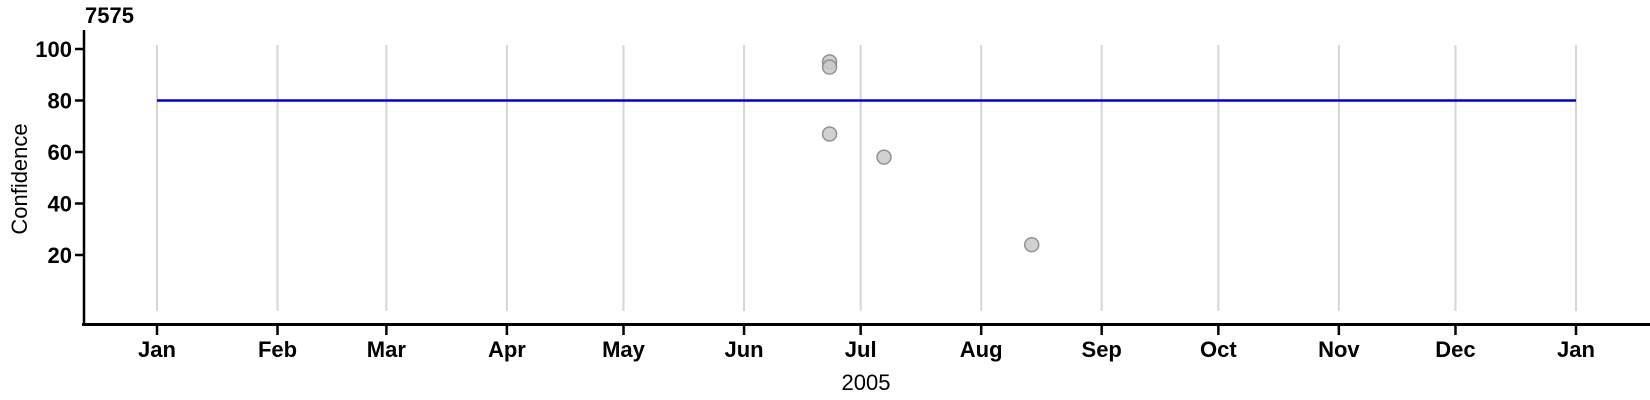 This screenshot has height=400, width=1650. What do you see at coordinates (60, 204) in the screenshot?
I see `y-tick-label: 40` at bounding box center [60, 204].